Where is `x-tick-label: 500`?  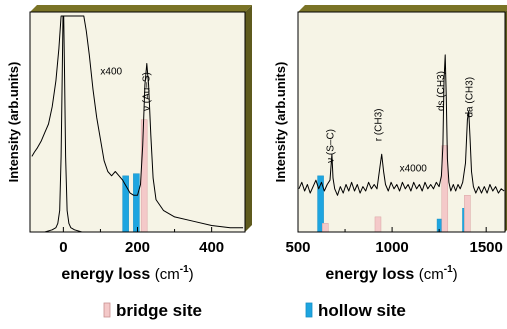
x-tick-label: 500 is located at coordinates (297, 247).